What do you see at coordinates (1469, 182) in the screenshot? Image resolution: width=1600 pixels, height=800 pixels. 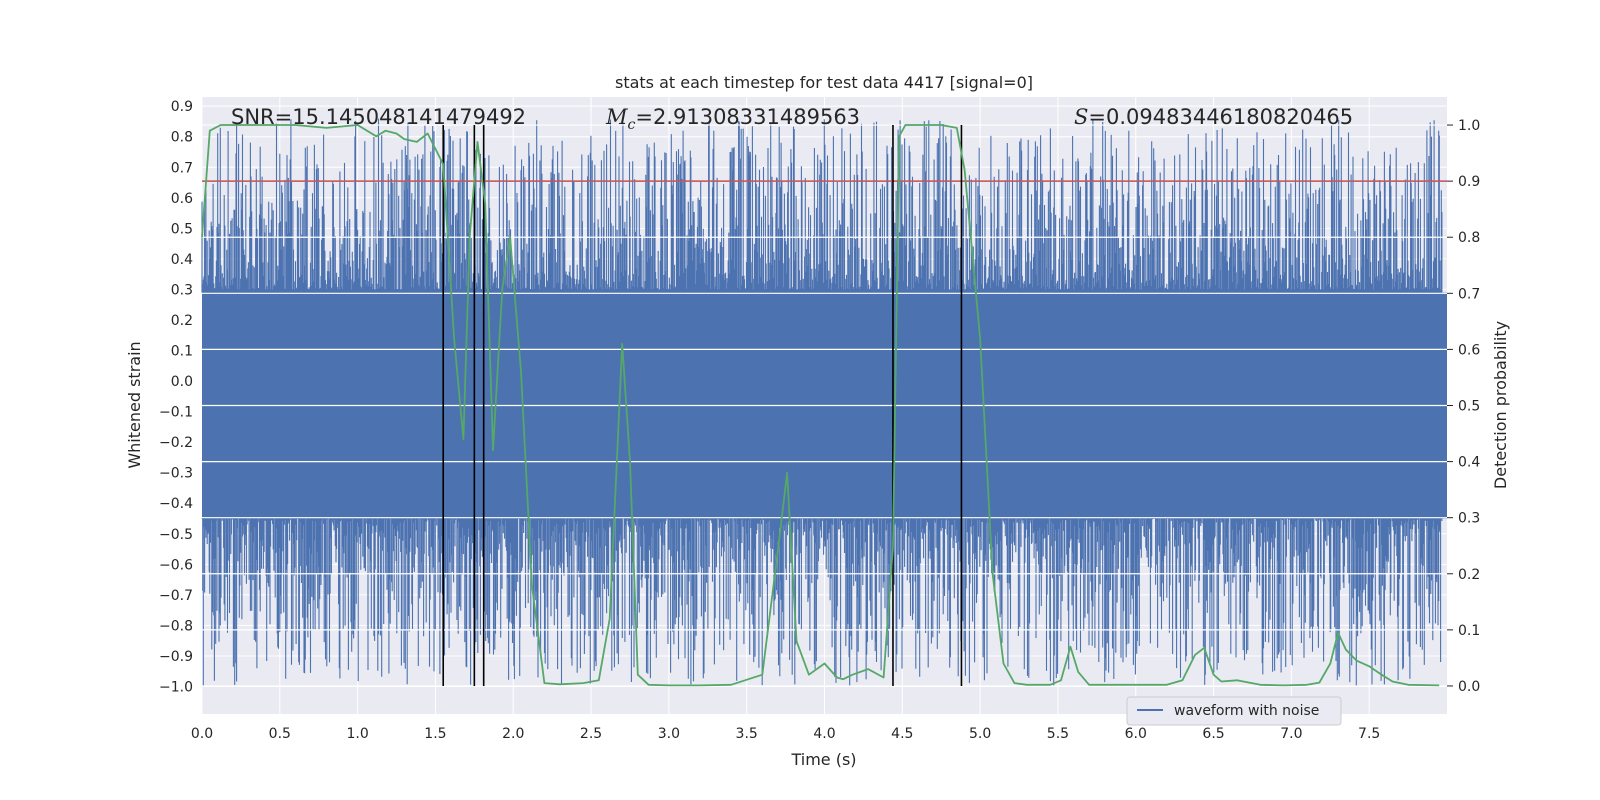 I see `y2-tick-label: 0.9` at bounding box center [1469, 182].